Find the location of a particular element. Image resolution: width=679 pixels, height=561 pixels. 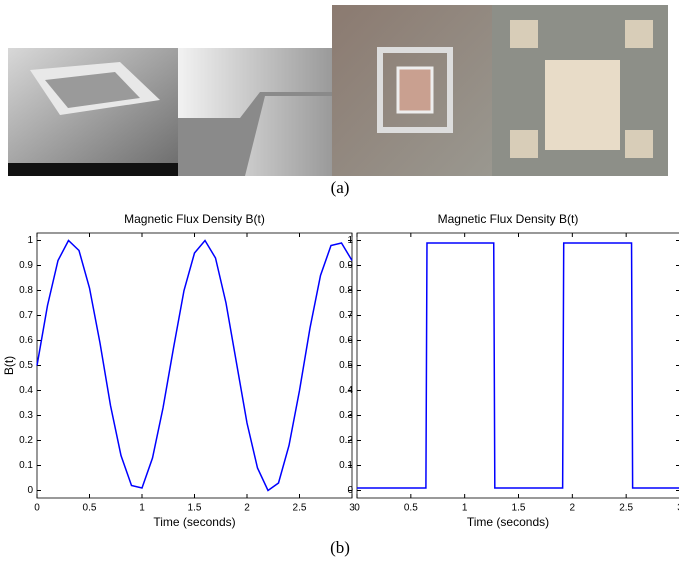

coil-core is located at coordinates (415, 90).